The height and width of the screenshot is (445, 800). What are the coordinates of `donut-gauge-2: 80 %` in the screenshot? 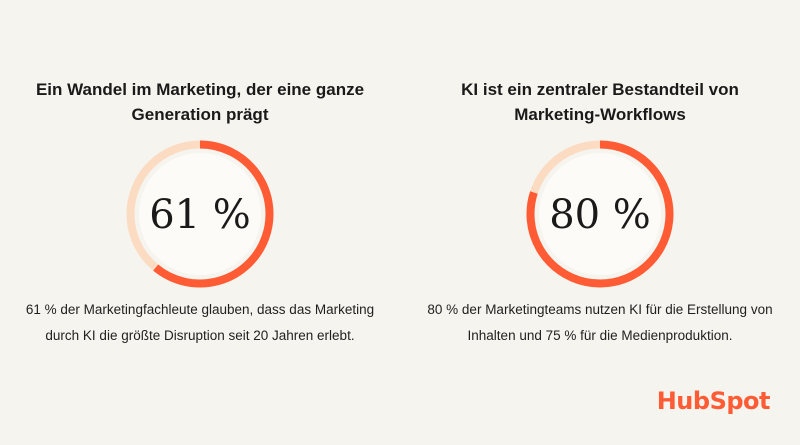 It's located at (600, 214).